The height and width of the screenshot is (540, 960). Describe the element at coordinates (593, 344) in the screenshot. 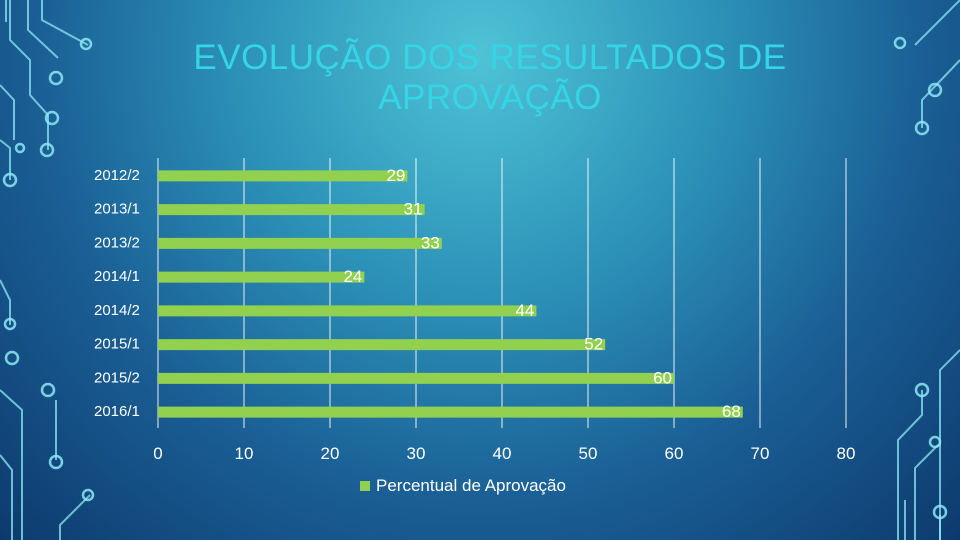

I see `data-label: 52` at that location.